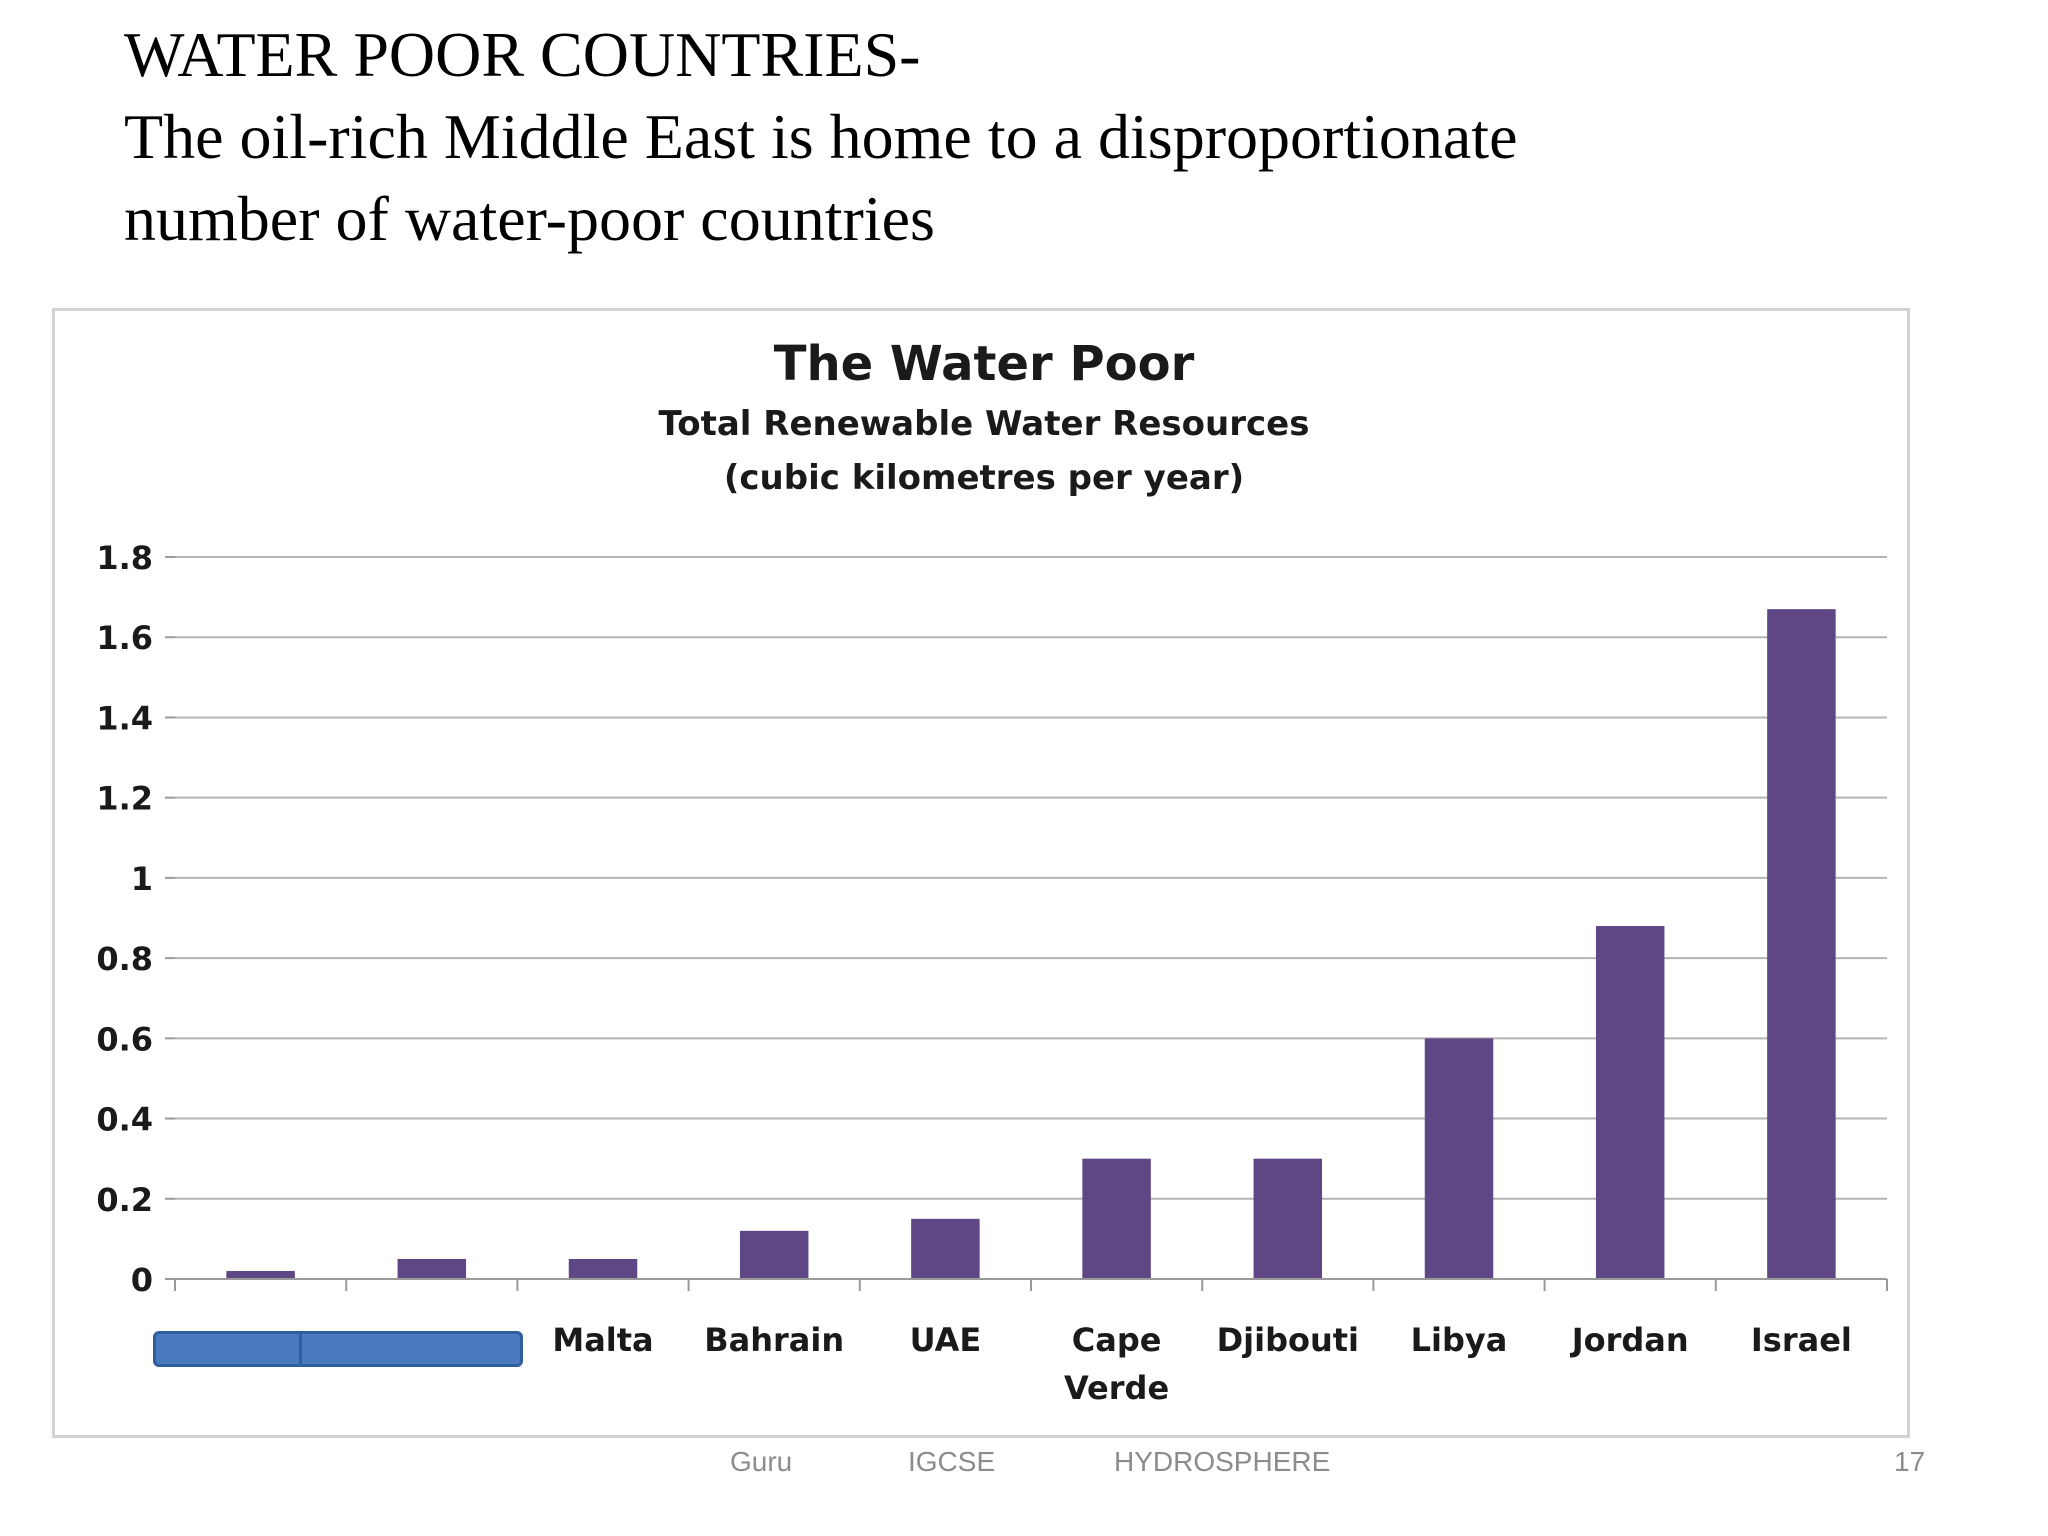 The height and width of the screenshot is (1536, 2048). Describe the element at coordinates (1629, 1340) in the screenshot. I see `x-tick-label: Jordan` at that location.